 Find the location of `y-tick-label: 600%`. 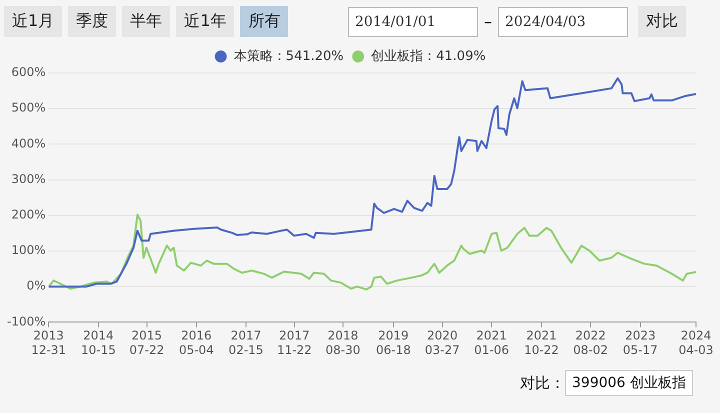

y-tick-label: 600% is located at coordinates (28, 72).